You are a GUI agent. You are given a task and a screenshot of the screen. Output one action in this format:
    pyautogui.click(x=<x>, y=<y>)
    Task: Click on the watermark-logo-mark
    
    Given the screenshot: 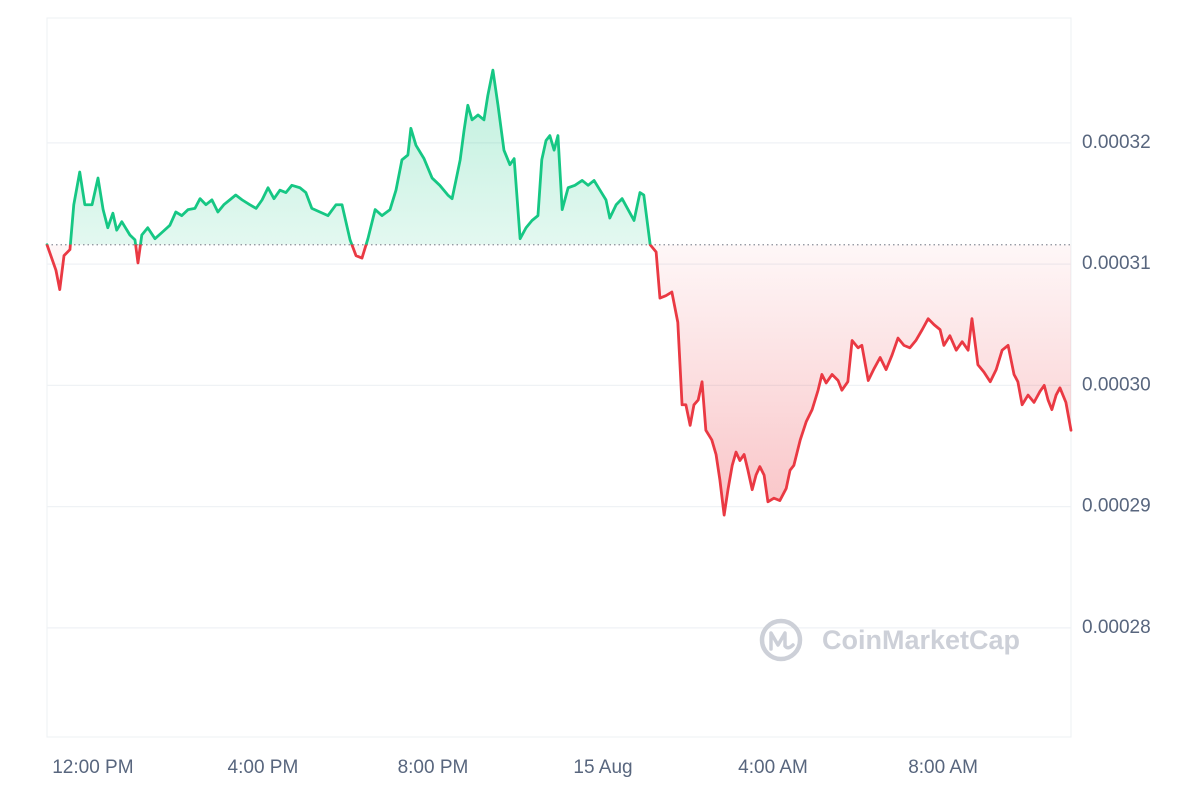 What is the action you would take?
    pyautogui.click(x=782, y=641)
    